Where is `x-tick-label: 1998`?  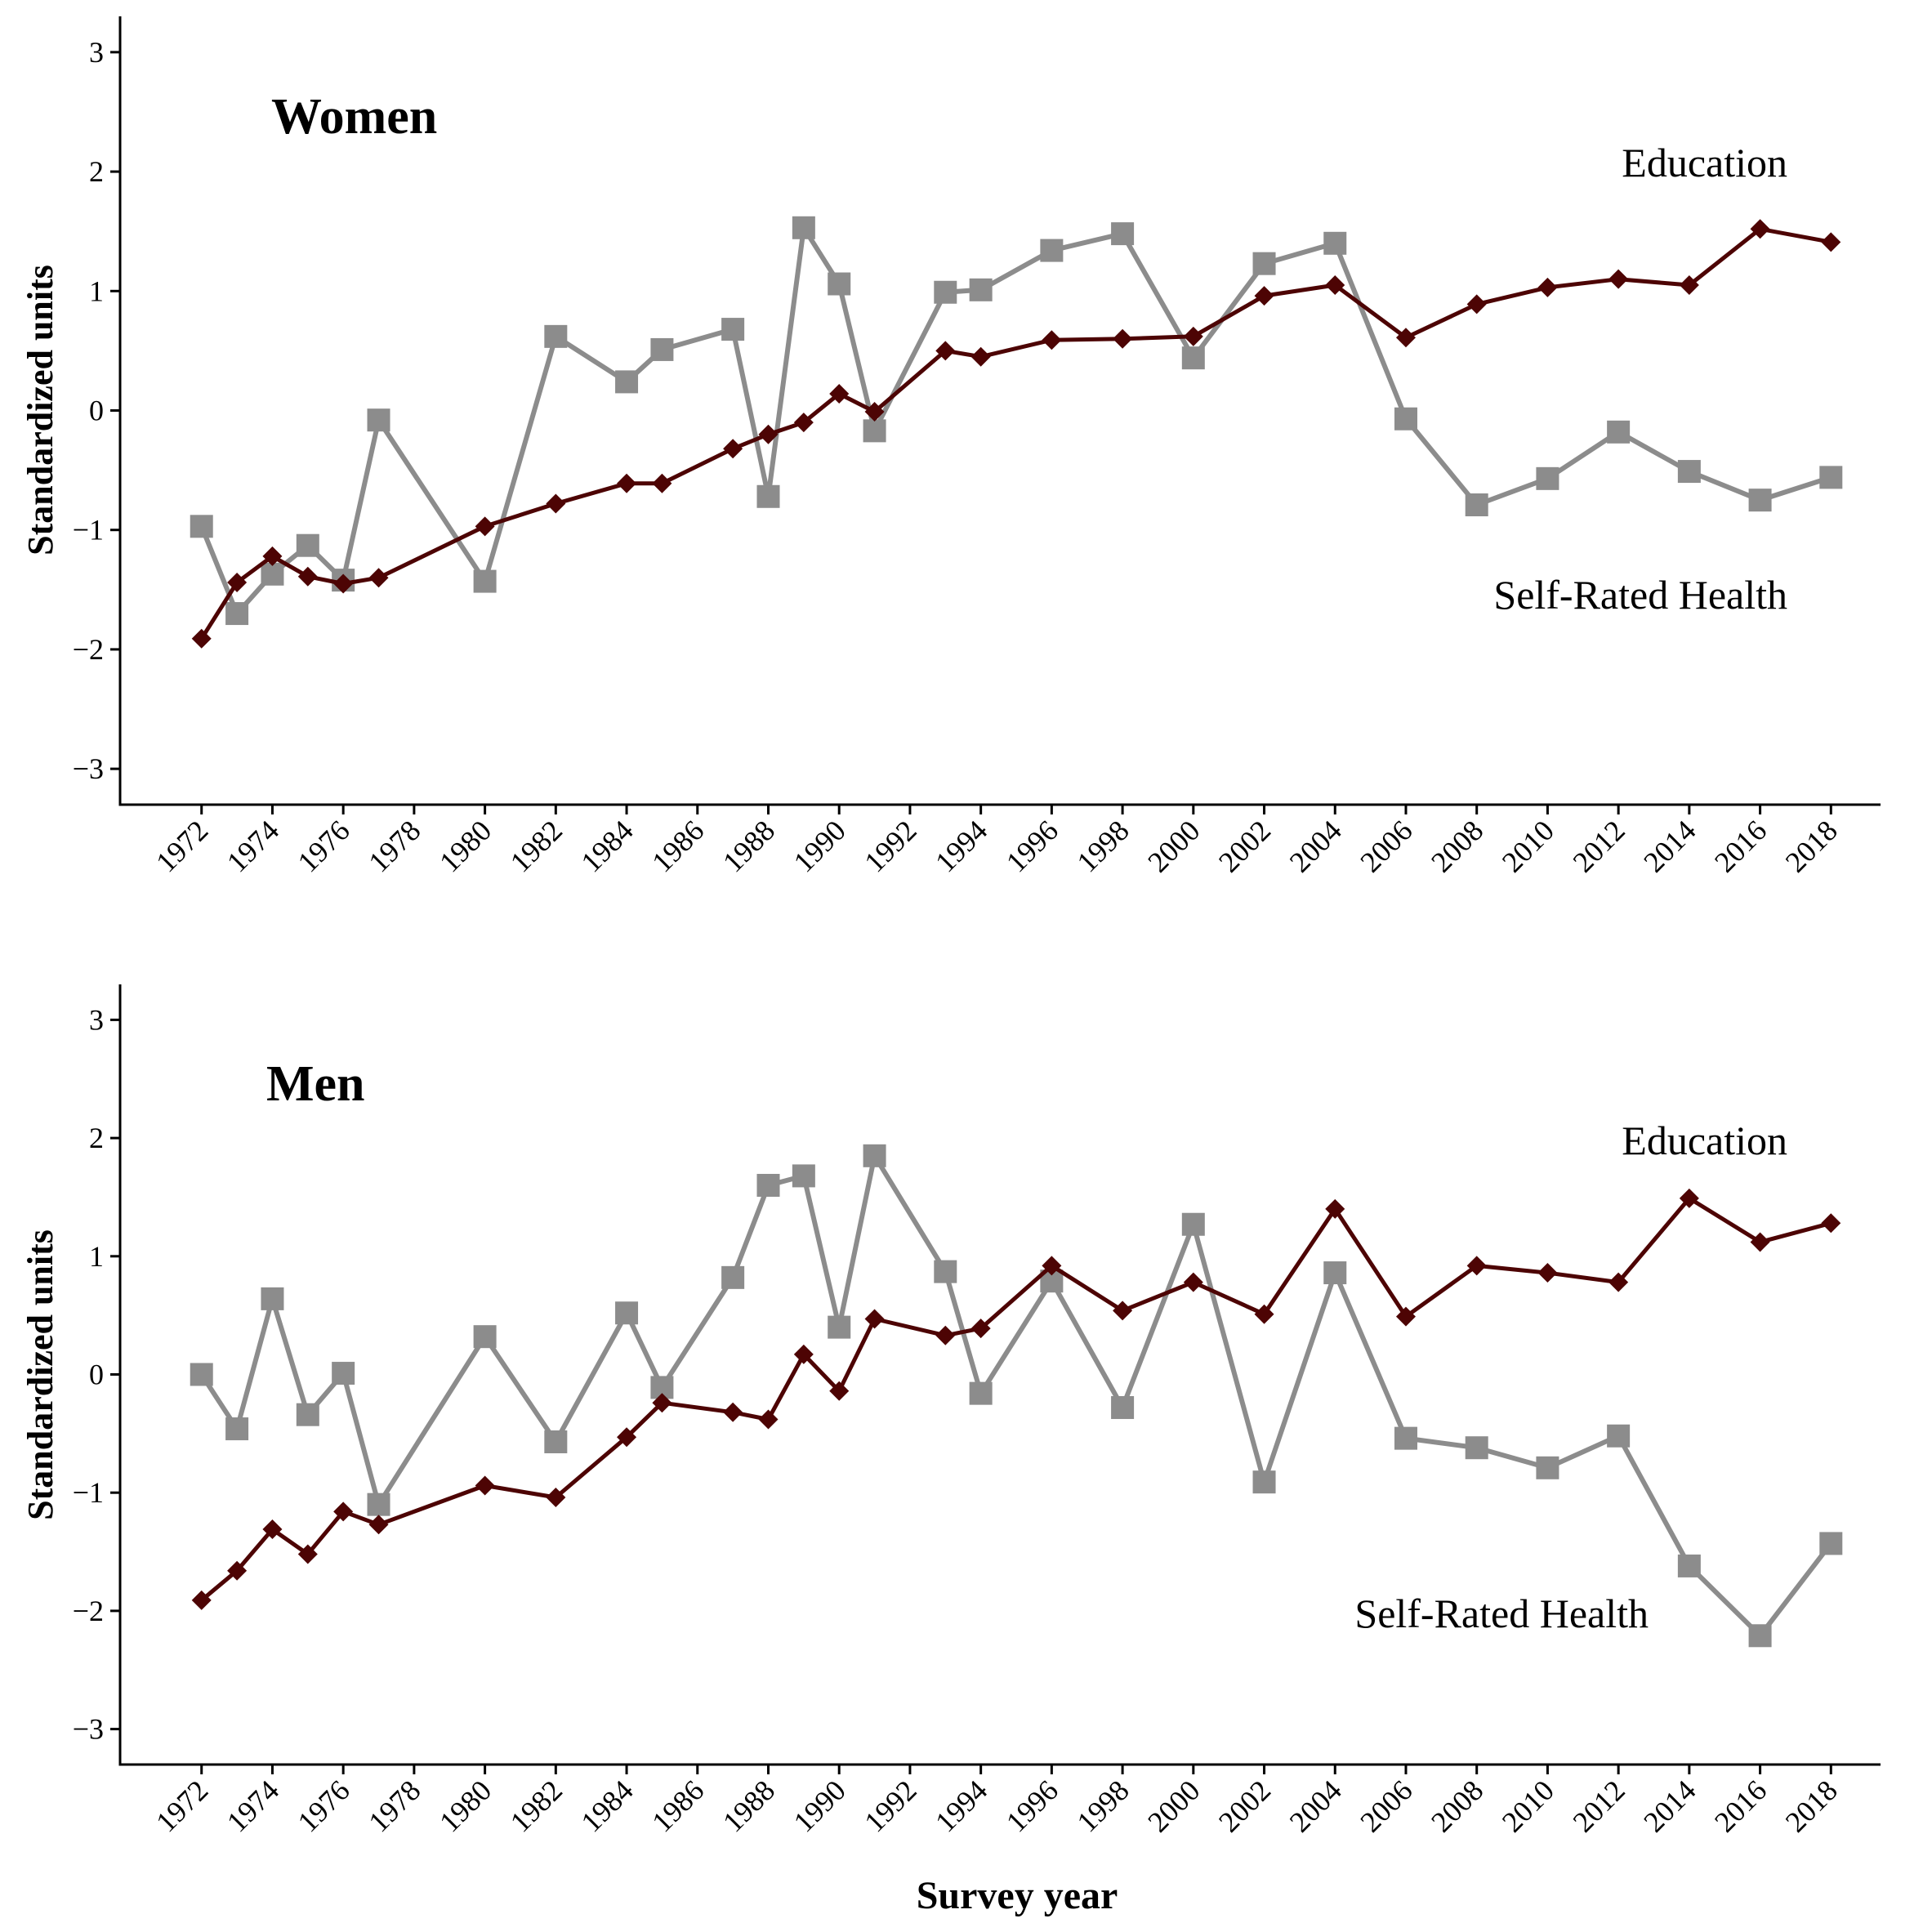
x-tick-label: 1998 is located at coordinates (1104, 1806).